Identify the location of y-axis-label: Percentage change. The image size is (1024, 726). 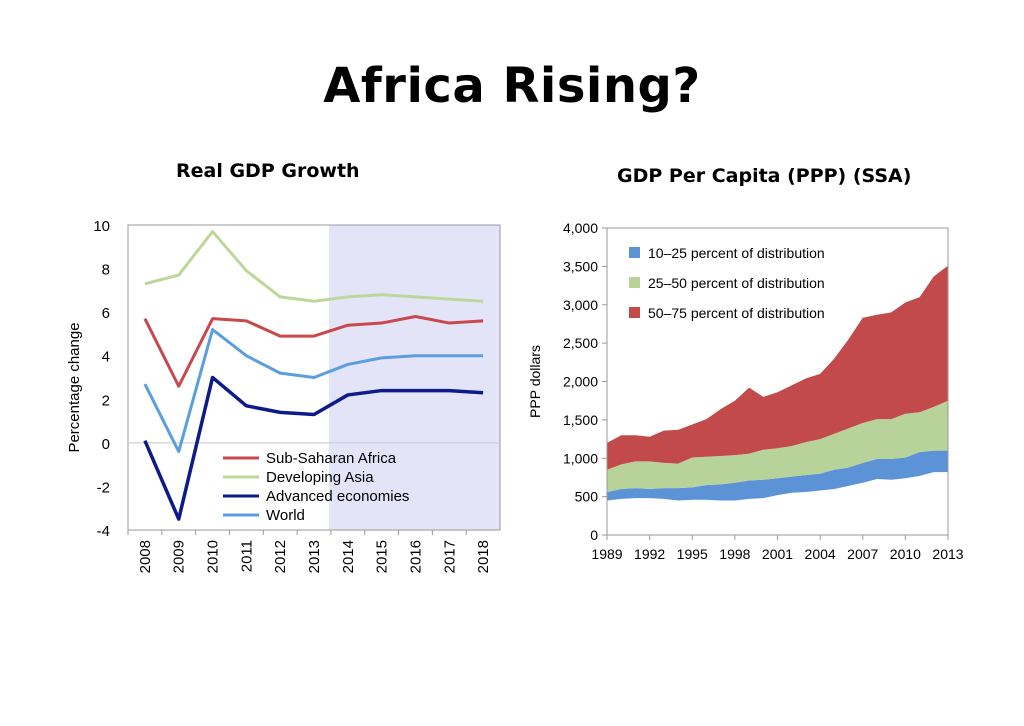
(74, 387).